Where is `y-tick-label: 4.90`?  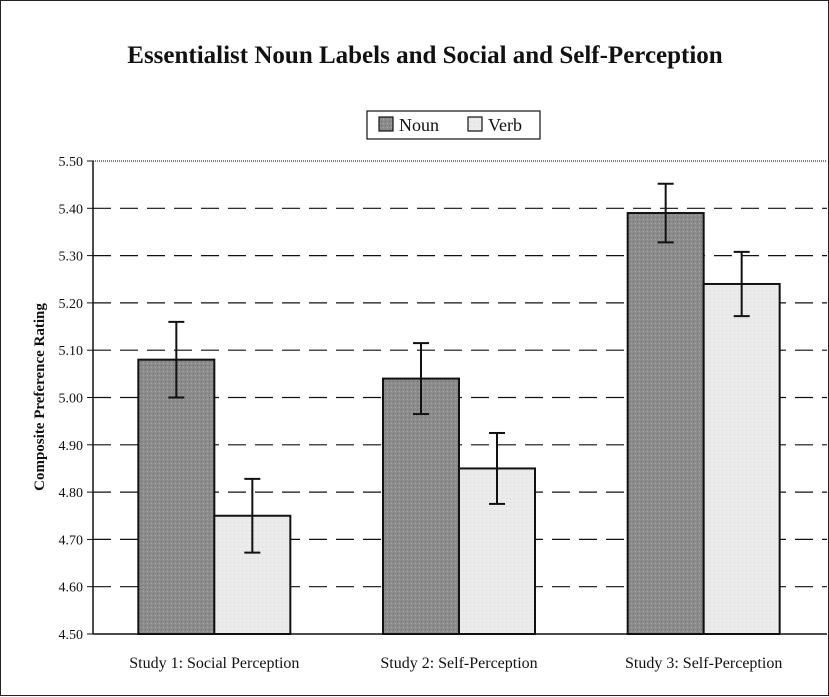 y-tick-label: 4.90 is located at coordinates (71, 446).